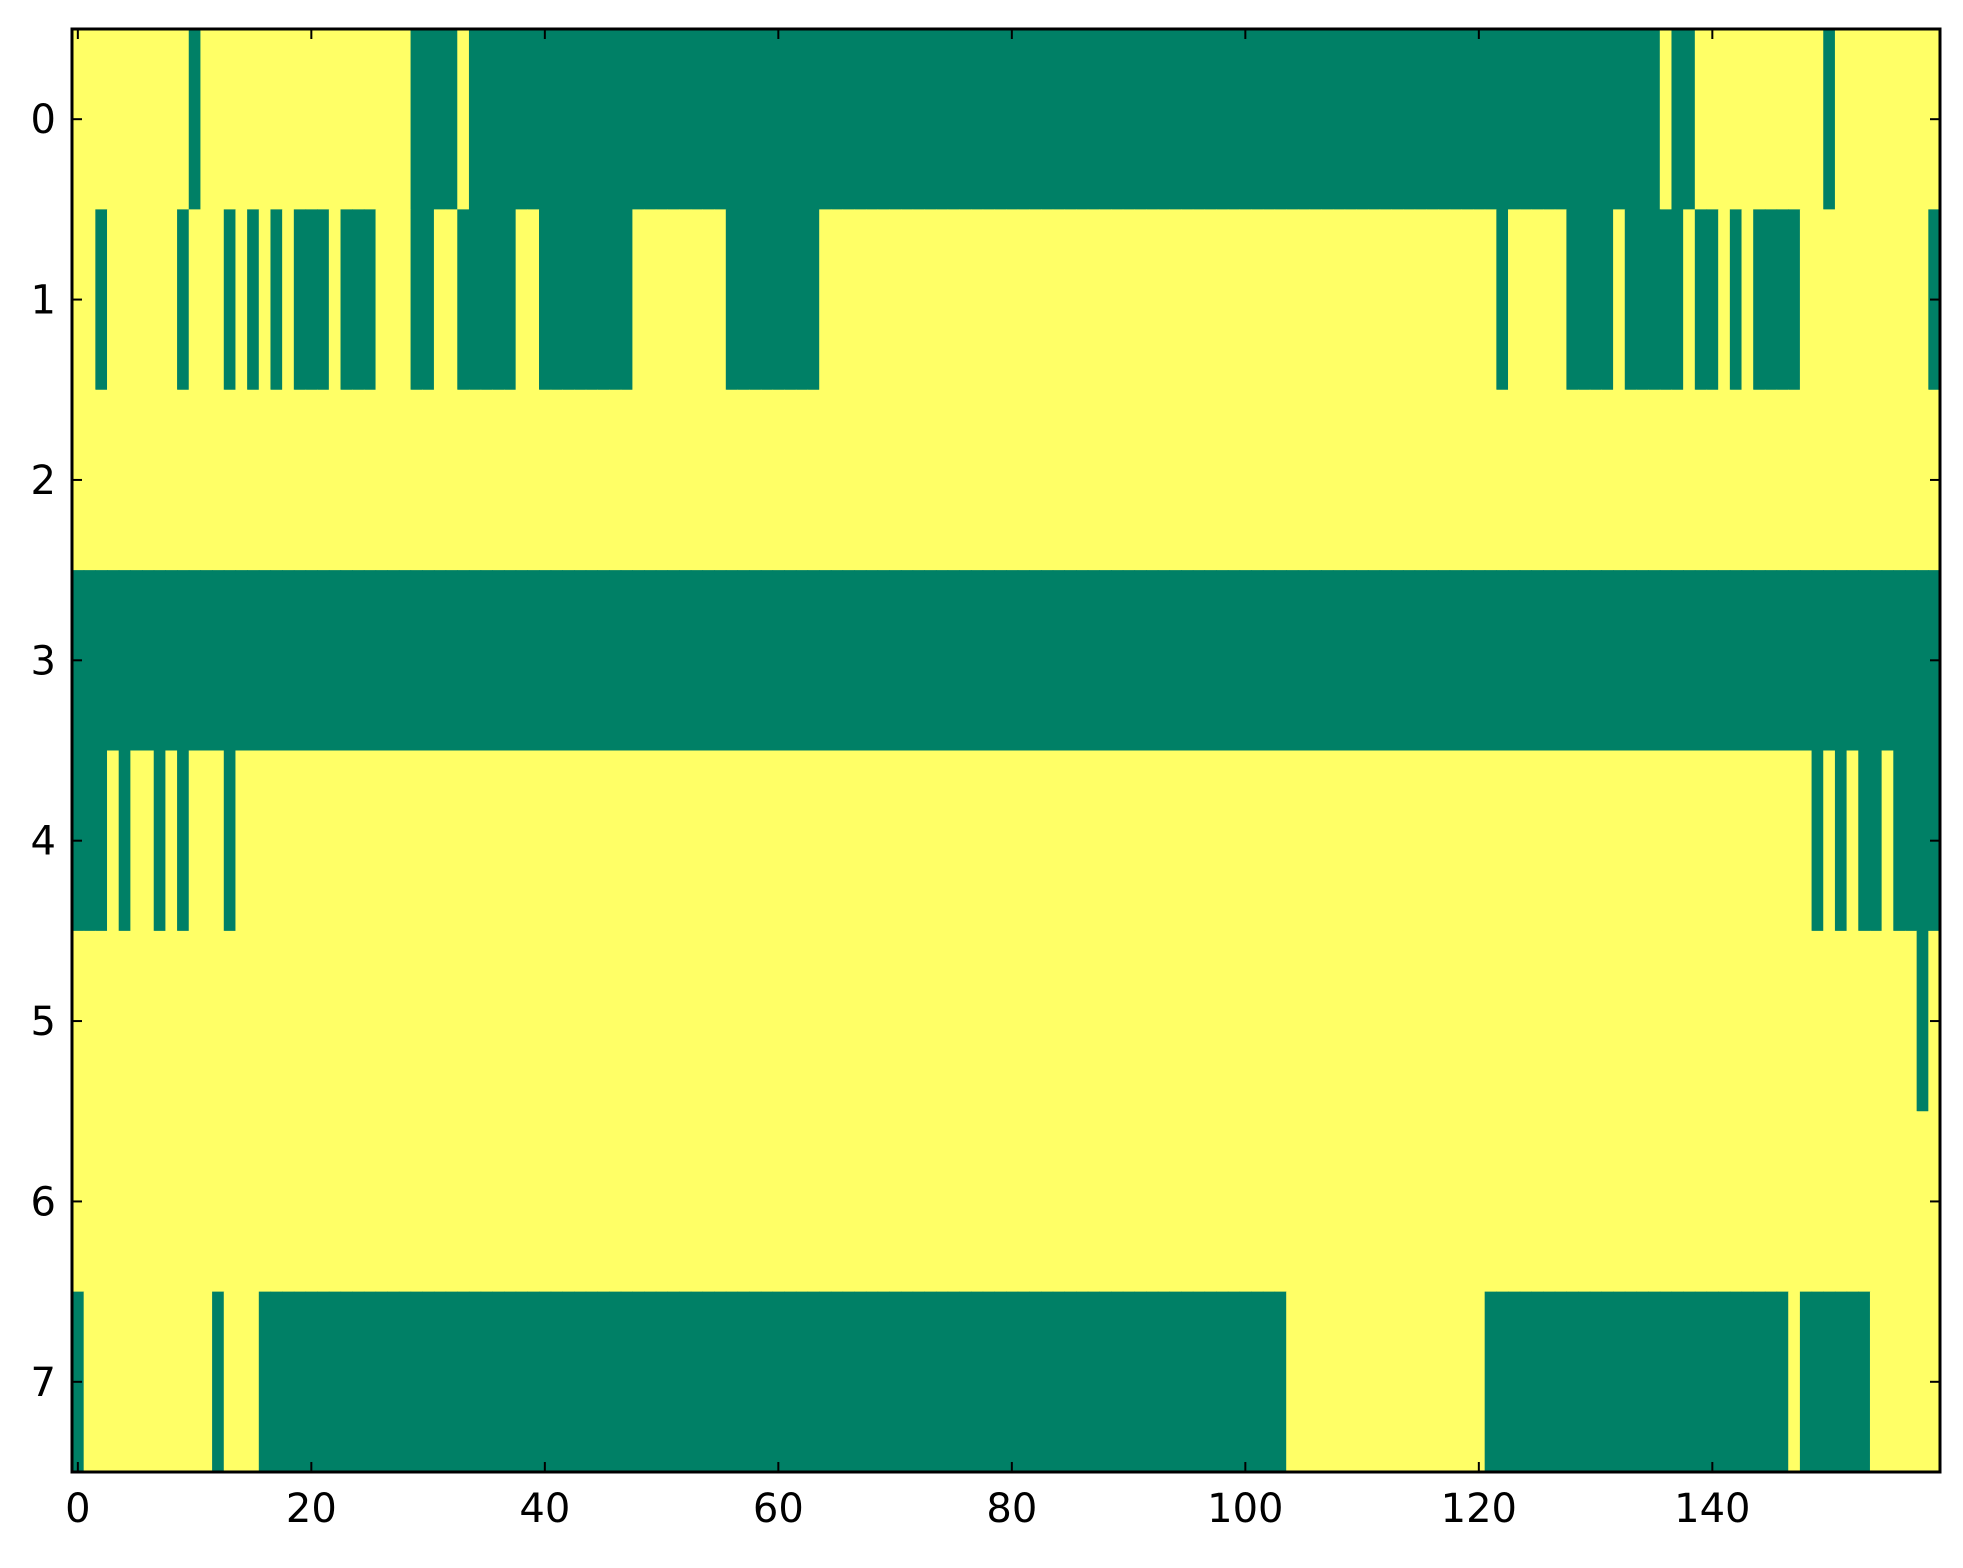 This screenshot has width=1963, height=1568. I want to click on y-tick-label: 1, so click(43, 301).